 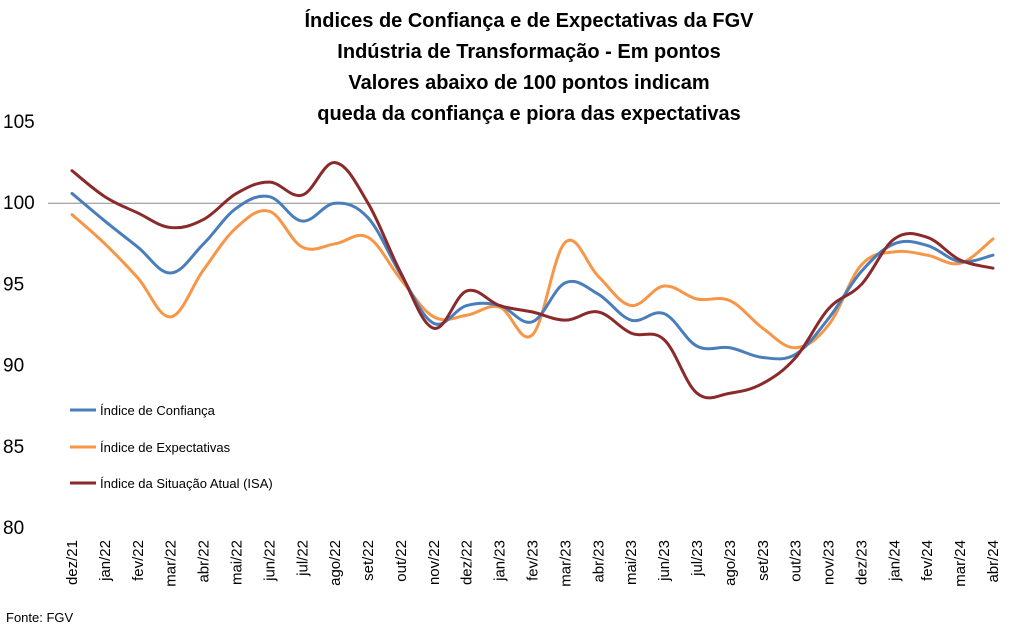 I want to click on x-tick-label: out/23, so click(x=796, y=561).